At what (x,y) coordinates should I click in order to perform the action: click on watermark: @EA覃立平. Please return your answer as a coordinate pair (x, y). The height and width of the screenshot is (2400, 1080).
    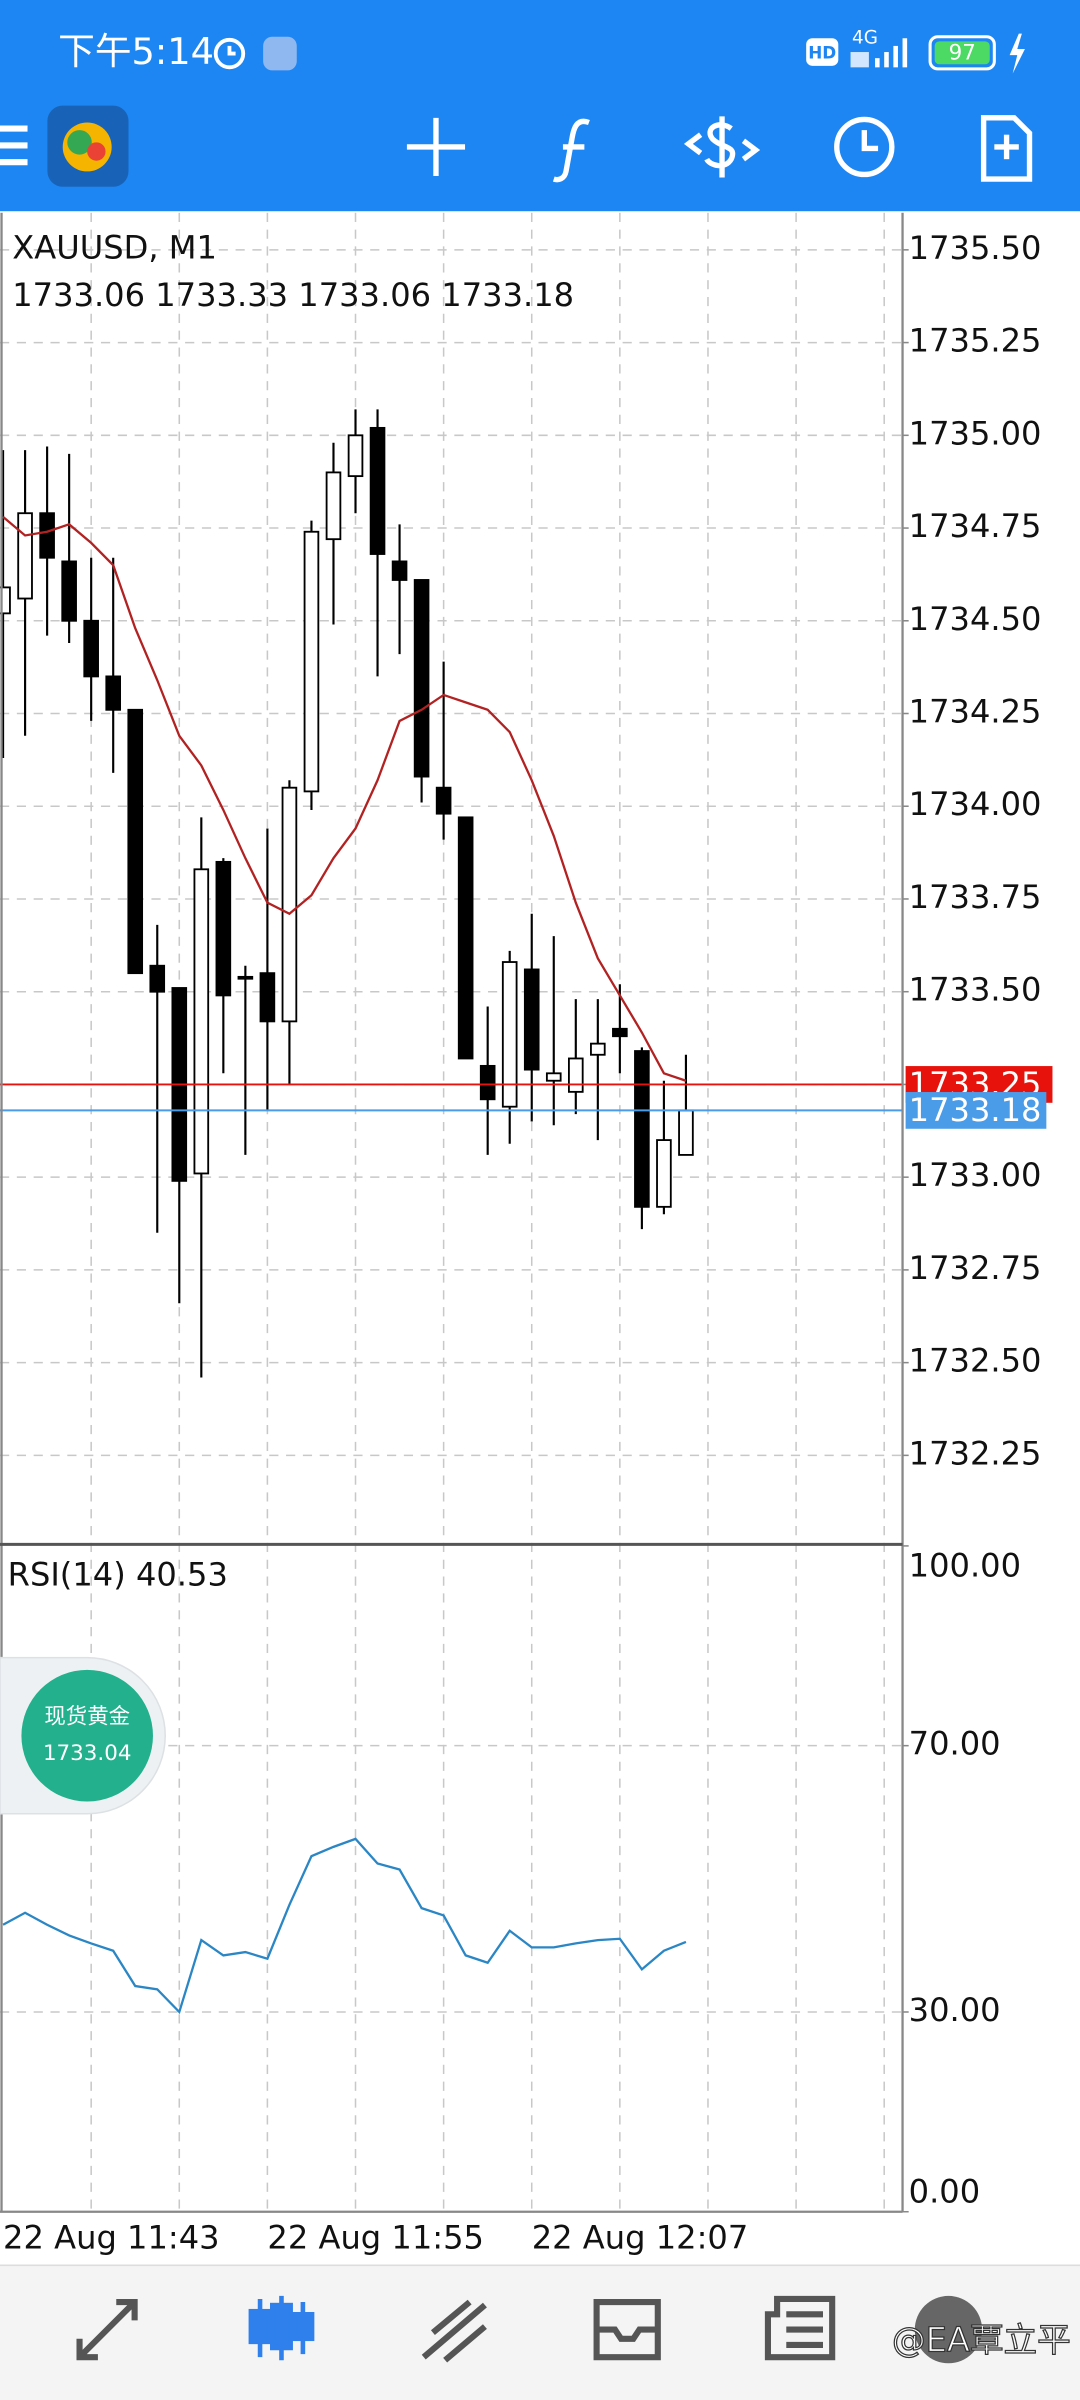
    Looking at the image, I should click on (981, 2339).